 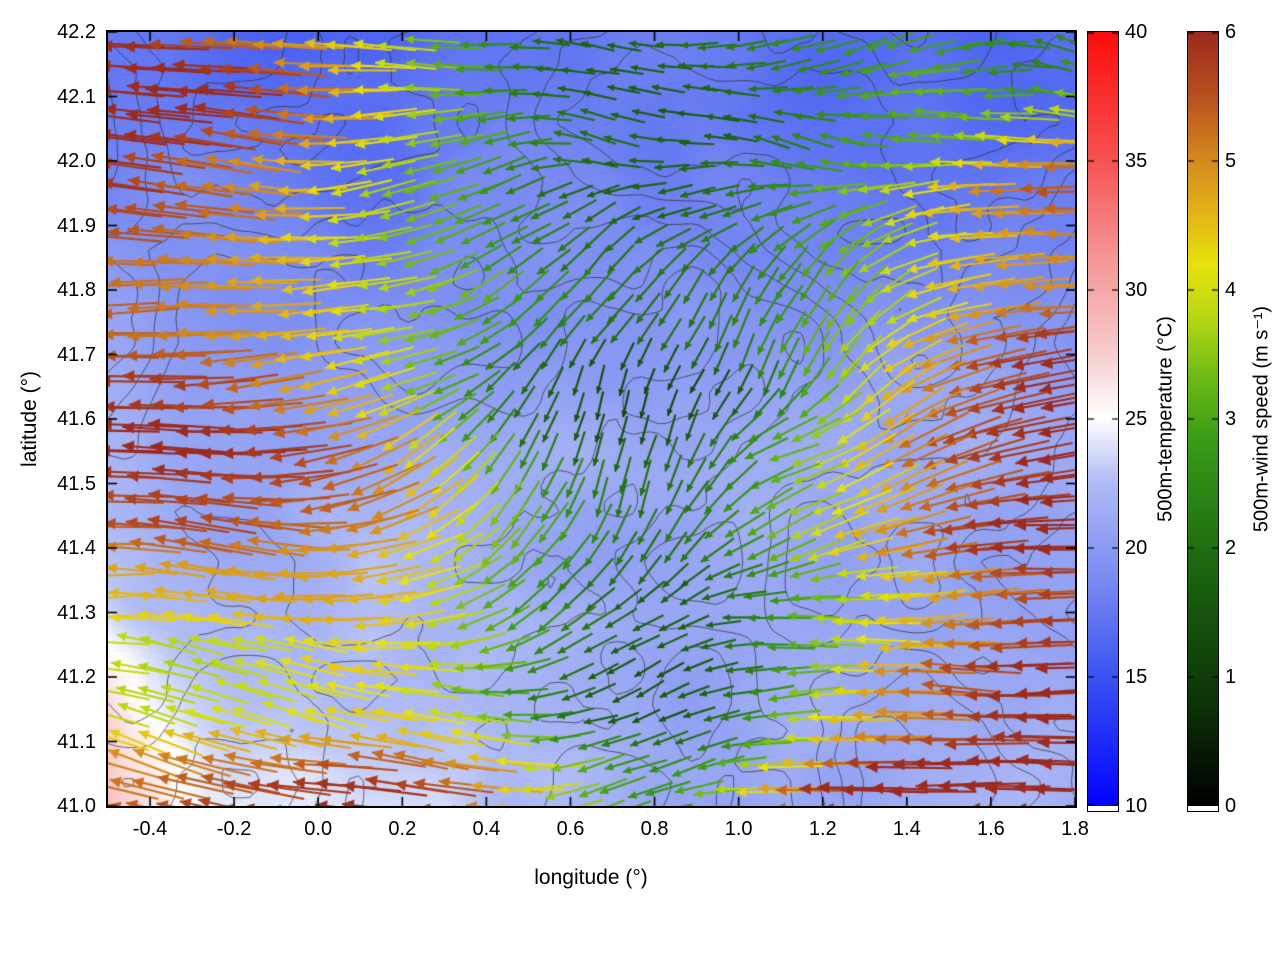 I want to click on y-tick-label: 42.1, so click(x=76, y=96).